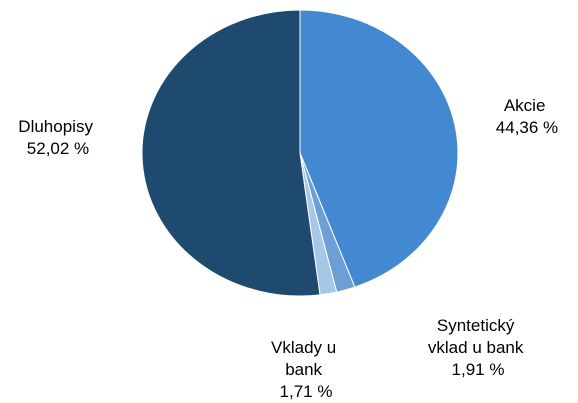 The width and height of the screenshot is (578, 403). I want to click on label-akcie-value: 44,36 %, so click(527, 127).